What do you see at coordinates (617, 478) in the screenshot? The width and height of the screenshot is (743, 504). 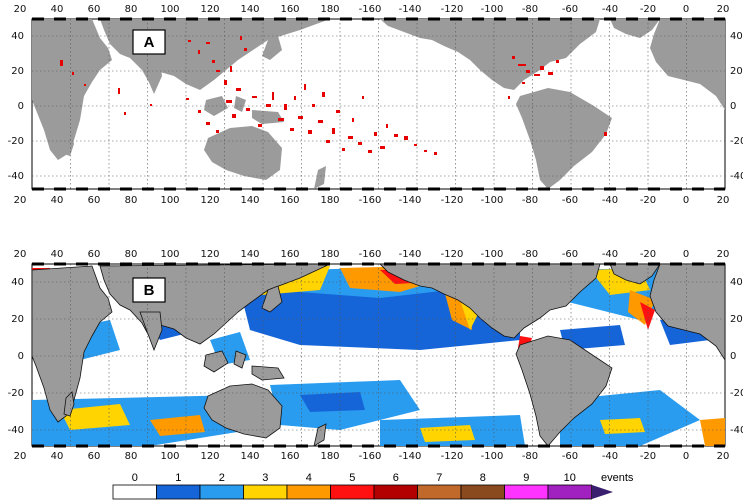 I see `colorbar-unit: events` at bounding box center [617, 478].